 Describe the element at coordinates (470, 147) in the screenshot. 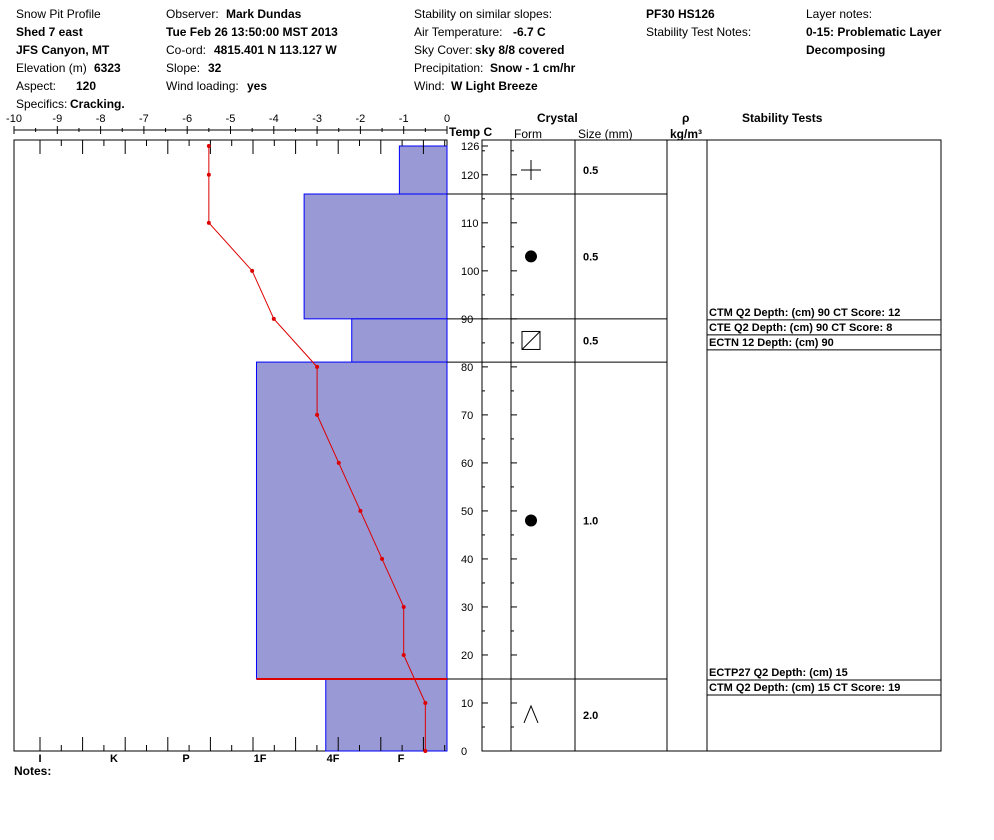

I see `height-max-label: 126` at that location.